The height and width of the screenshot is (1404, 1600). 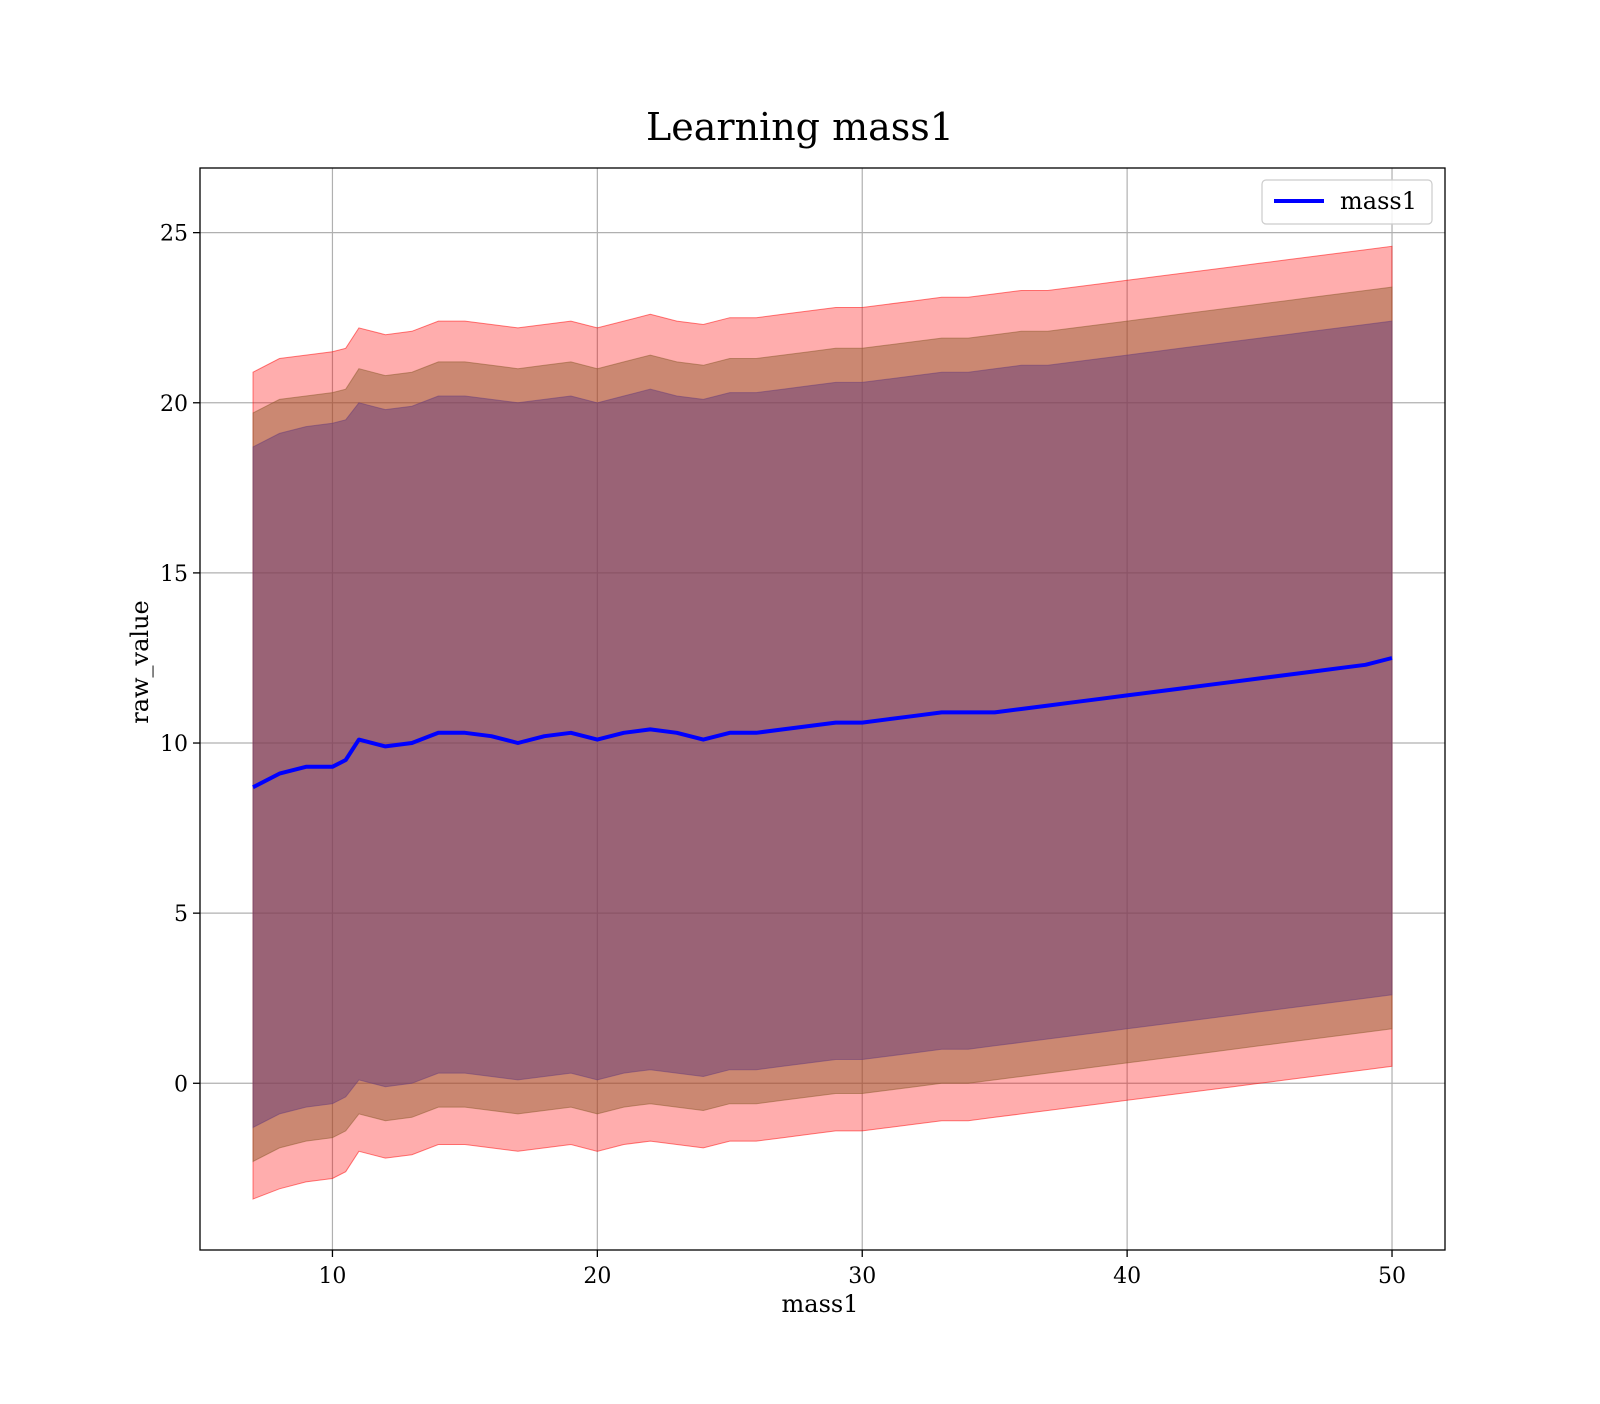 I want to click on y-tick-label: 0, so click(x=181, y=1084).